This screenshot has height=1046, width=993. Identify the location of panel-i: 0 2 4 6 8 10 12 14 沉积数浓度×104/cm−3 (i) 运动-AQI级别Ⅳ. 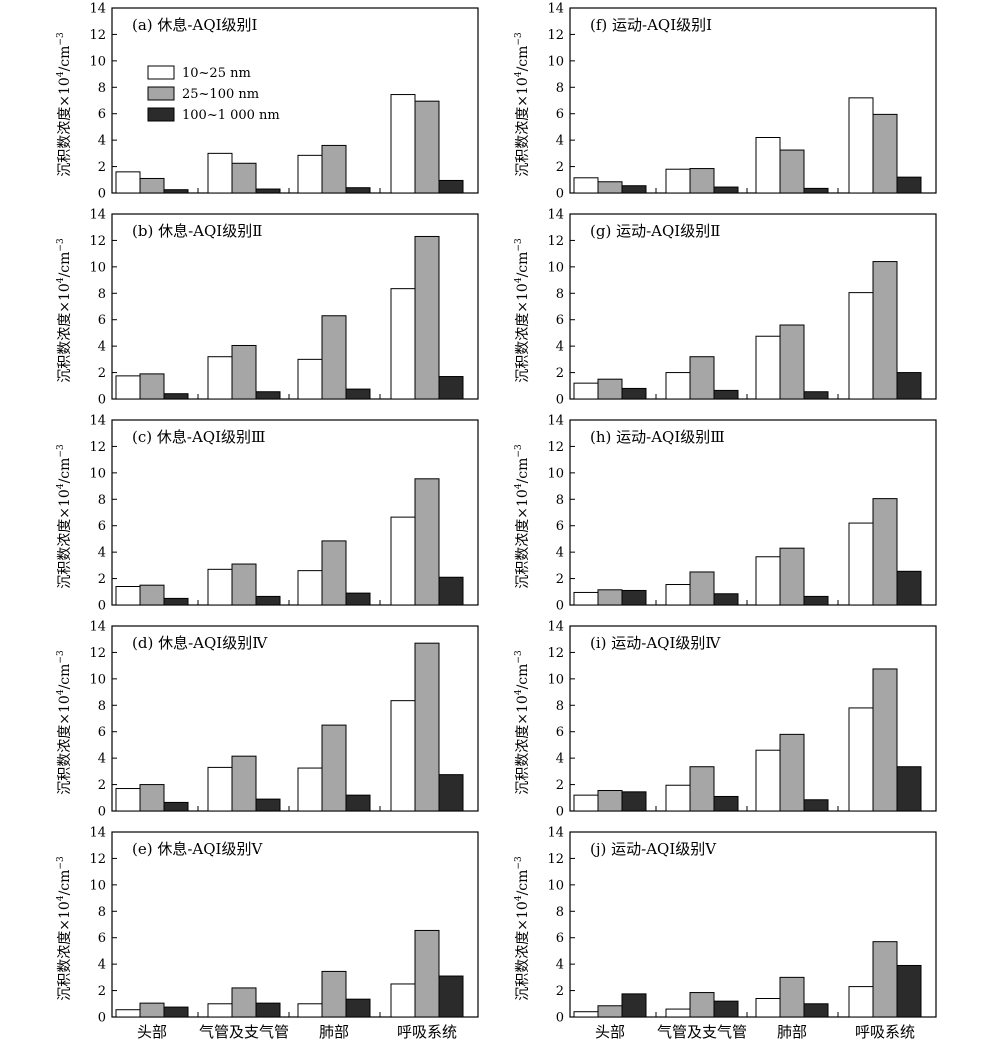
(725, 720).